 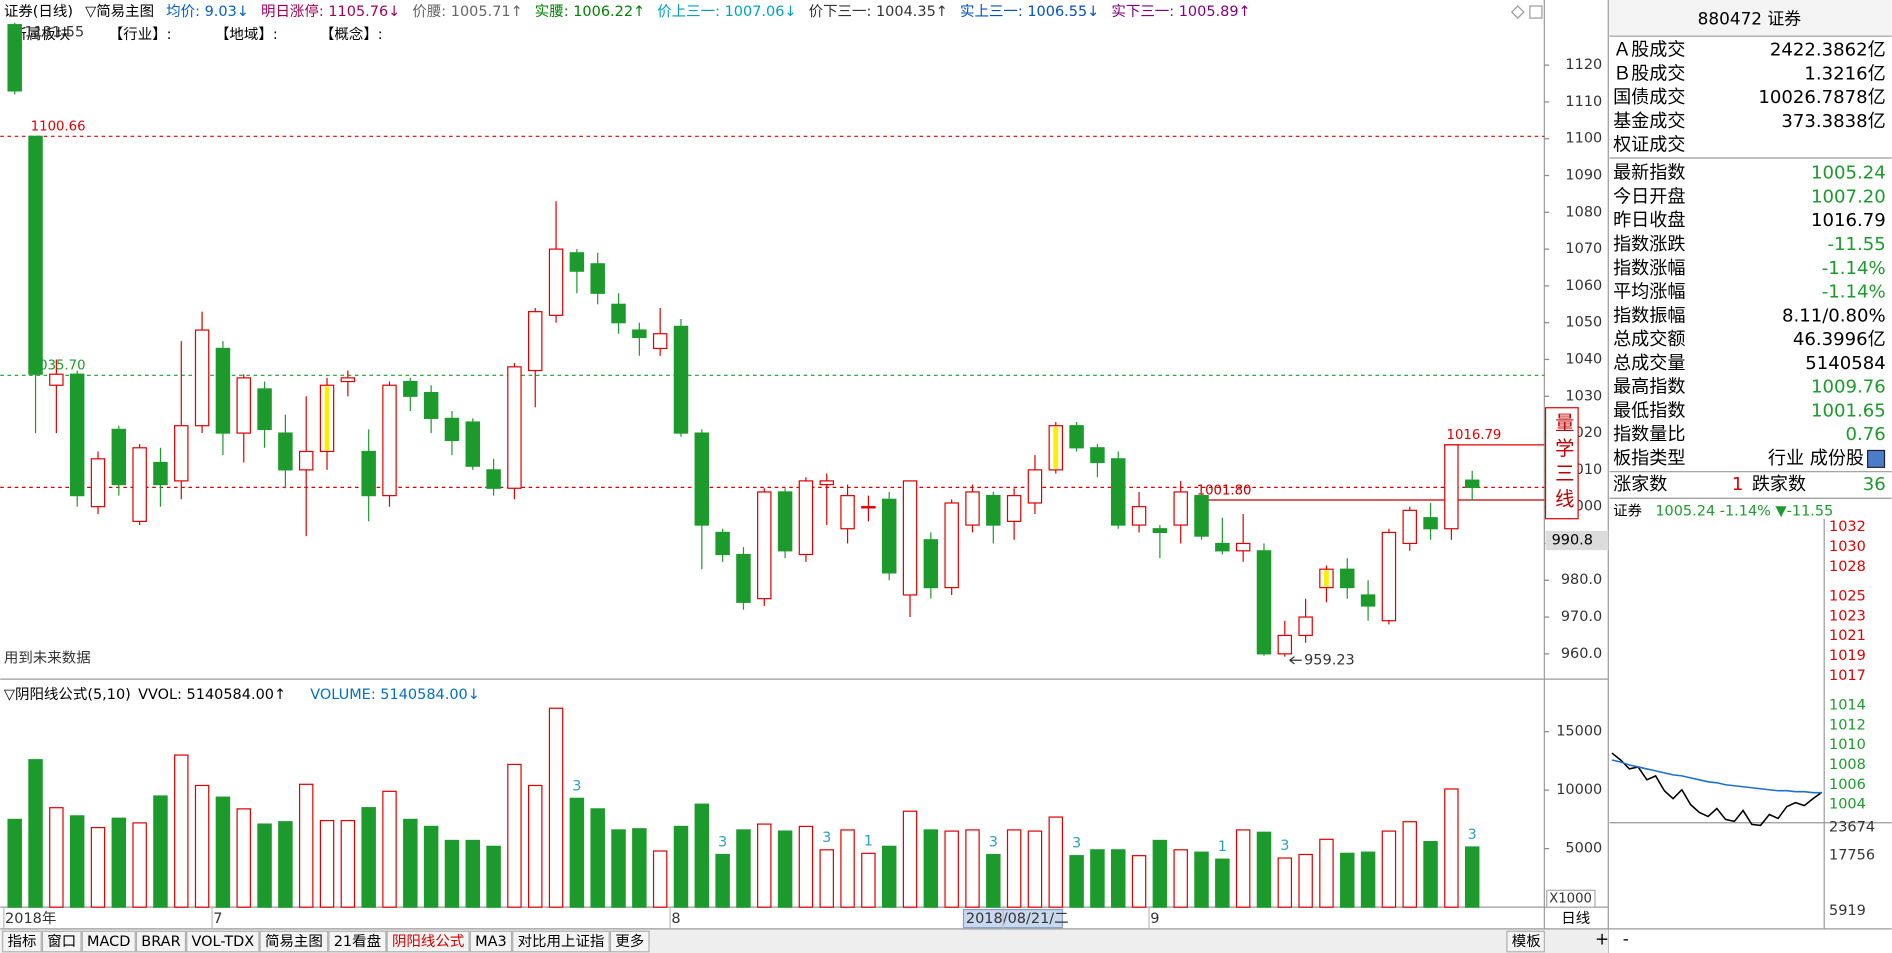 I want to click on tab-label: 窗口, so click(x=61, y=941).